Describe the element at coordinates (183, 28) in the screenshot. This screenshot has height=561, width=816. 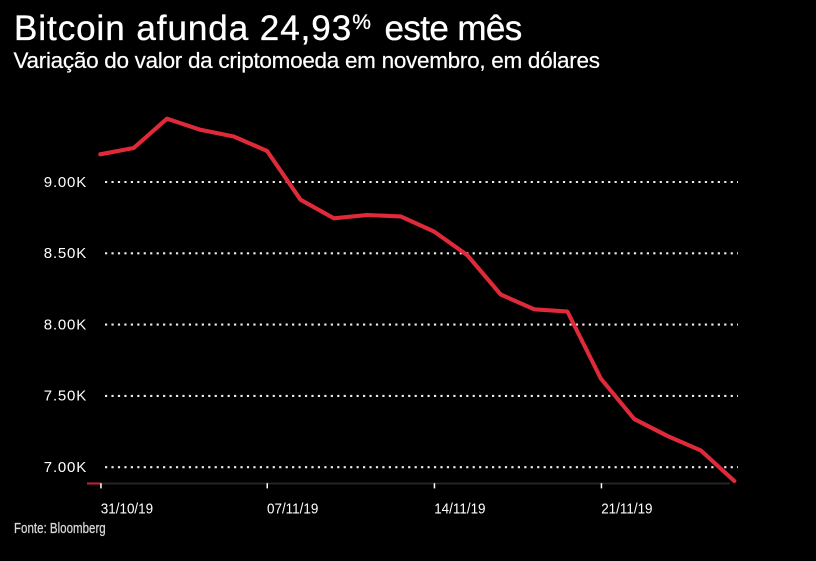
I see `svg-text: Bitcoin afunda 24,93` at that location.